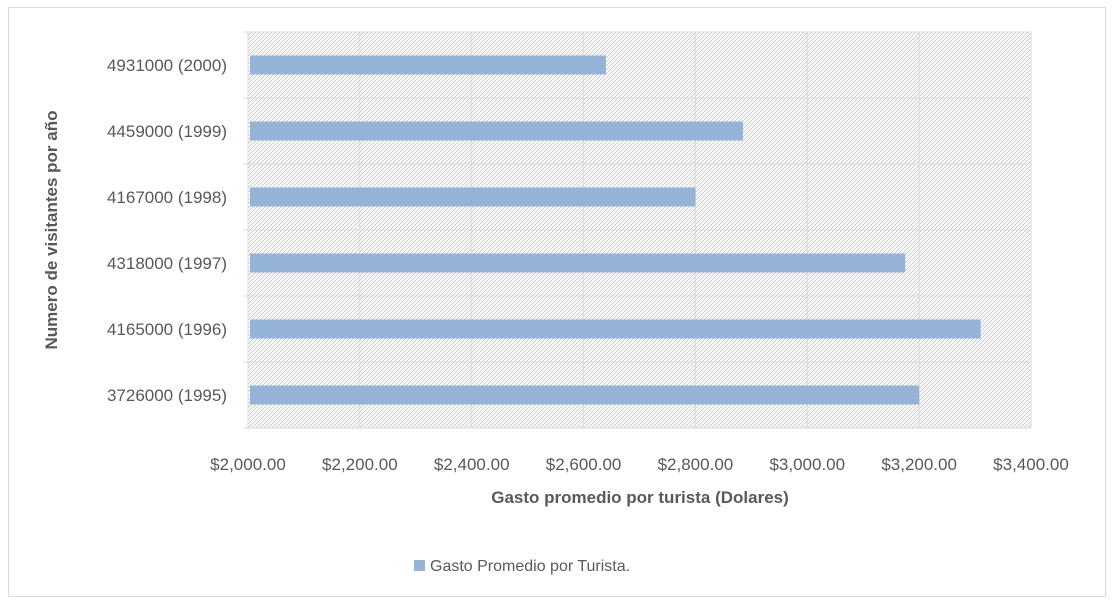 This screenshot has height=605, width=1114. What do you see at coordinates (1031, 464) in the screenshot?
I see `x-tick-label: $3,400.00` at bounding box center [1031, 464].